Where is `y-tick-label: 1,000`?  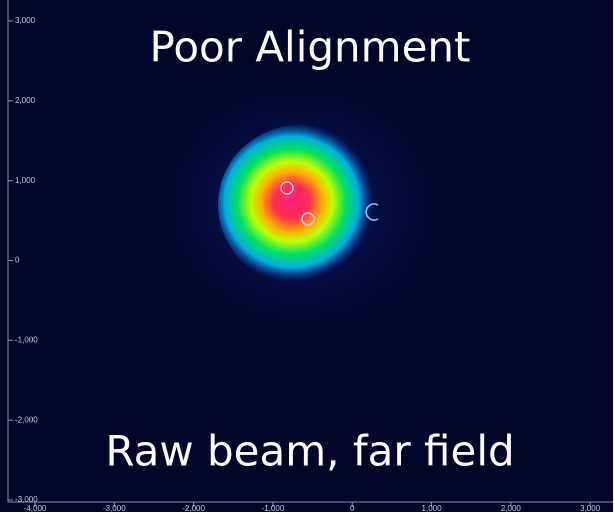 y-tick-label: 1,000 is located at coordinates (25, 180).